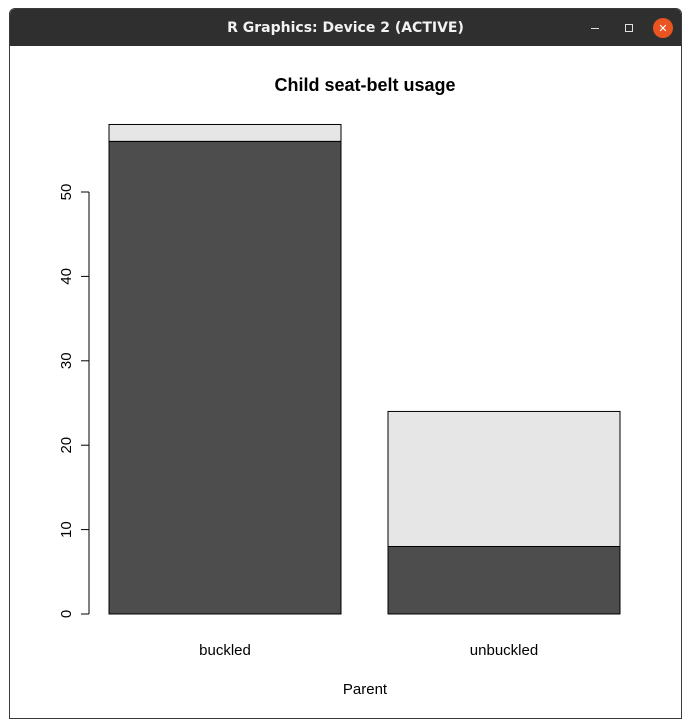 This screenshot has height=728, width=691. I want to click on y-tick-label: 10, so click(66, 529).